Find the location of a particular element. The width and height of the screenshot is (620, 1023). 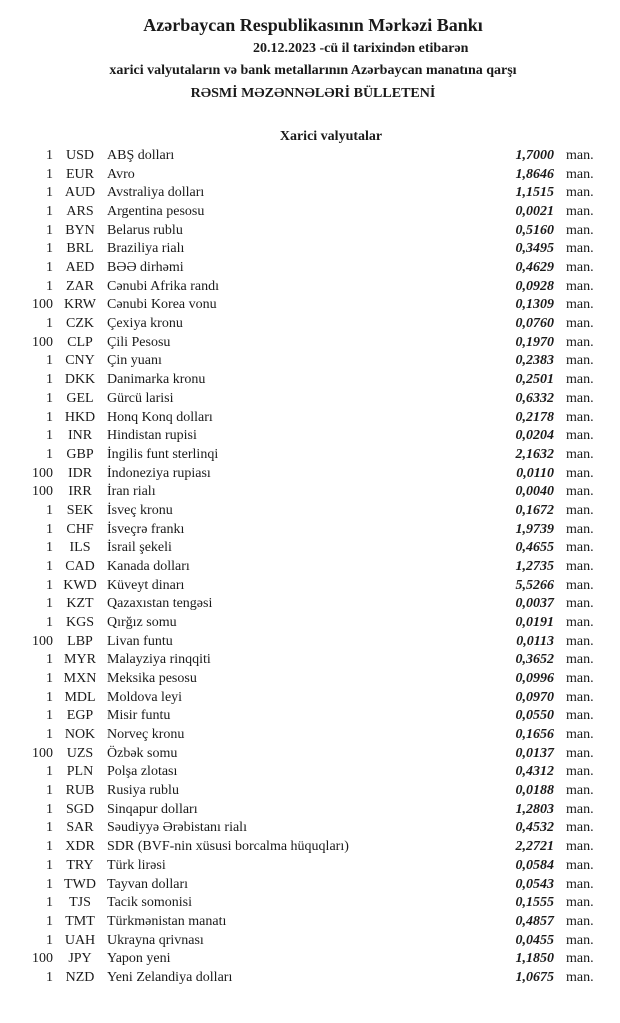

table-row: 1 EGP Misir funtu 0,0550 man. is located at coordinates (310, 717).